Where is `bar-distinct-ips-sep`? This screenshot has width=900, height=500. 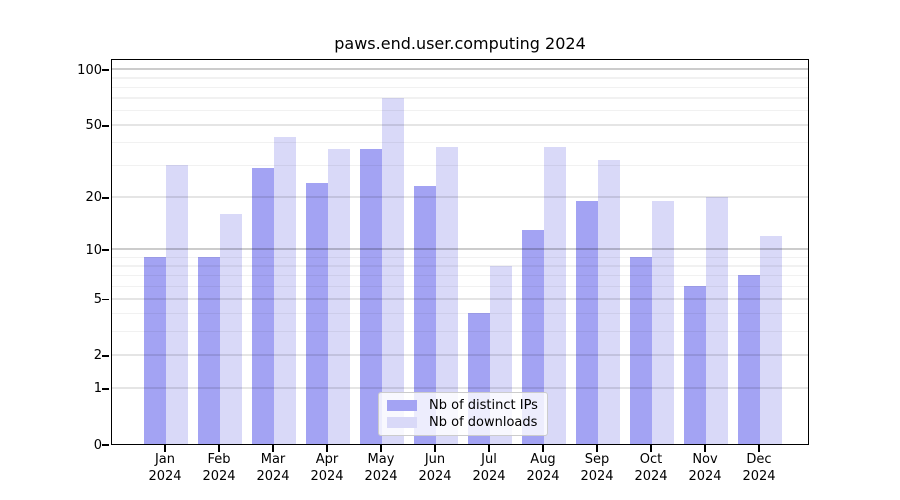 bar-distinct-ips-sep is located at coordinates (587, 322).